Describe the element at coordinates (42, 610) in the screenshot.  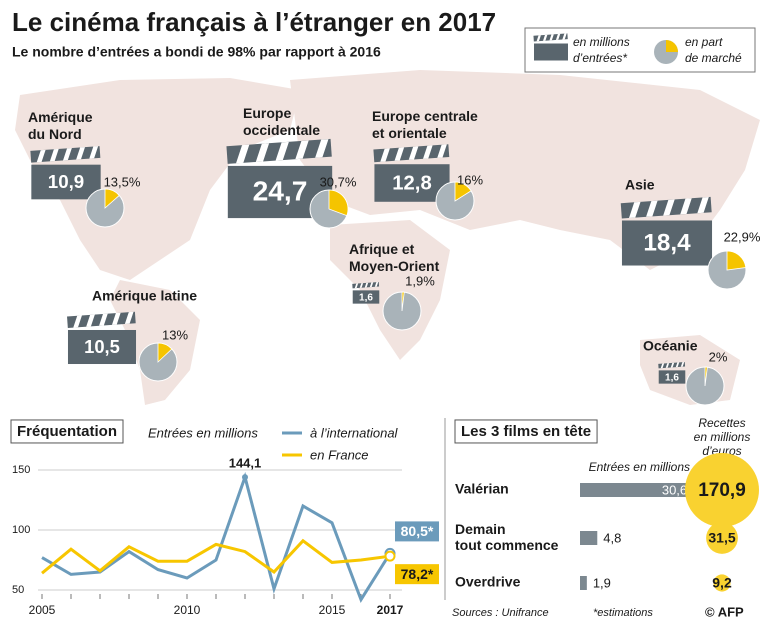
I see `x-tick-label: 2005` at that location.